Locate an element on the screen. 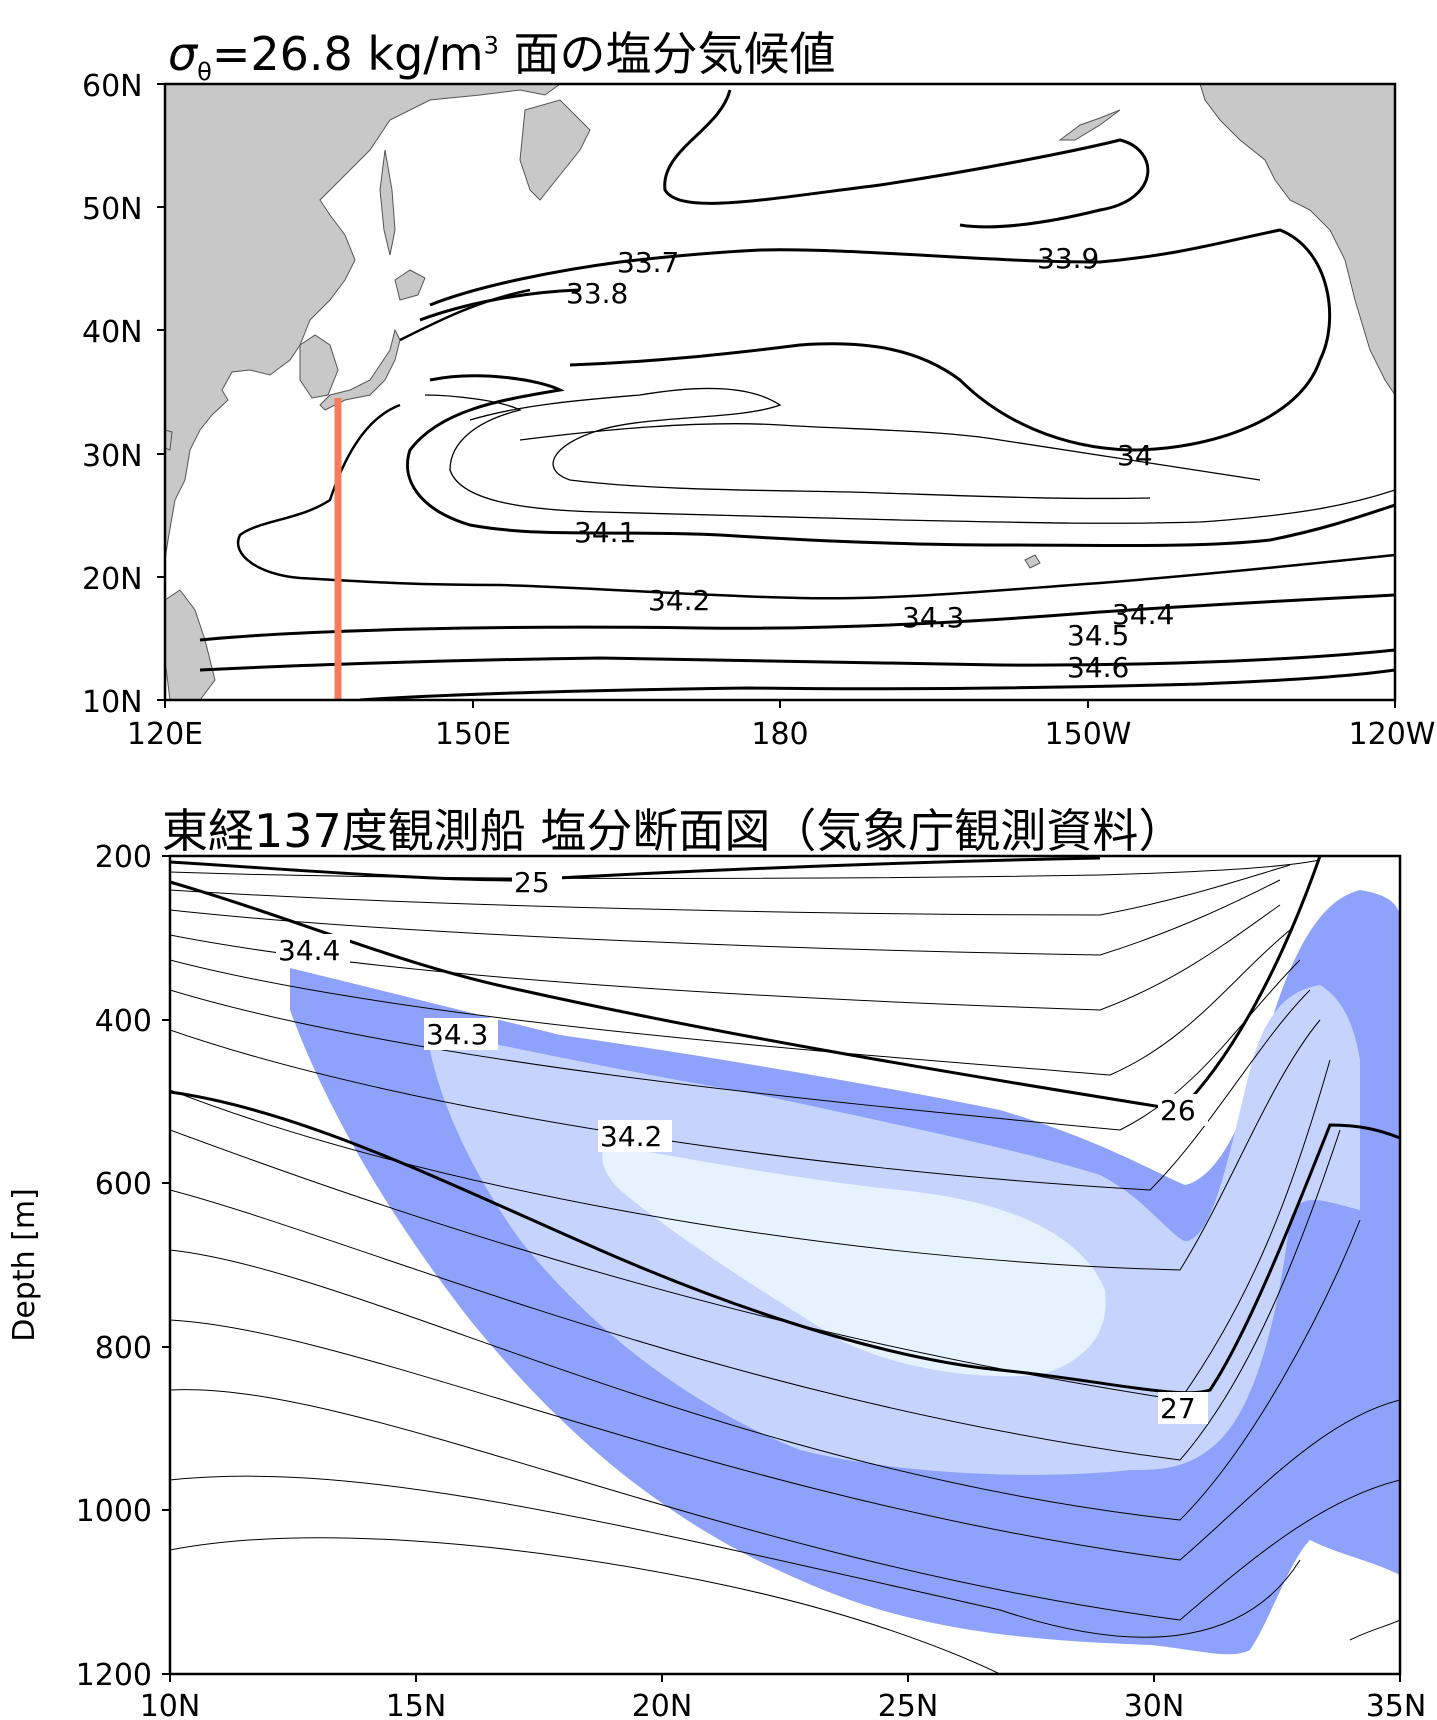  map-ytick-60n: 60N is located at coordinates (112, 86).